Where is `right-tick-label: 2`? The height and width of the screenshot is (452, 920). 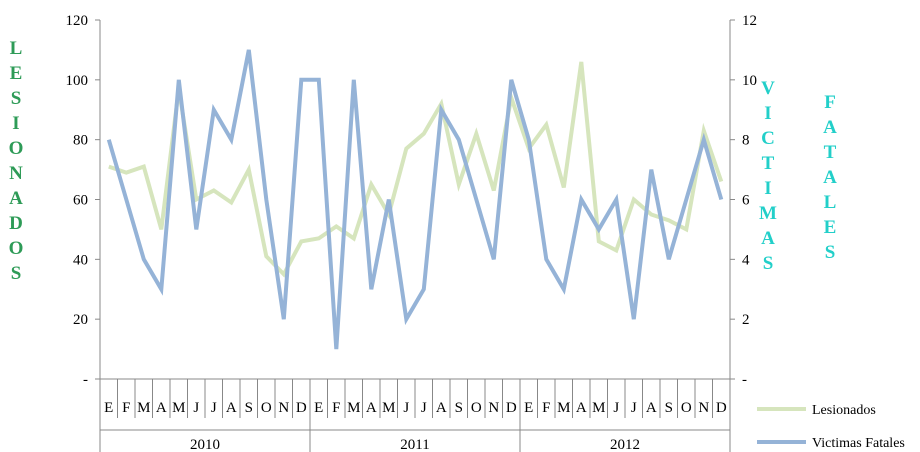 right-tick-label: 2 is located at coordinates (746, 320).